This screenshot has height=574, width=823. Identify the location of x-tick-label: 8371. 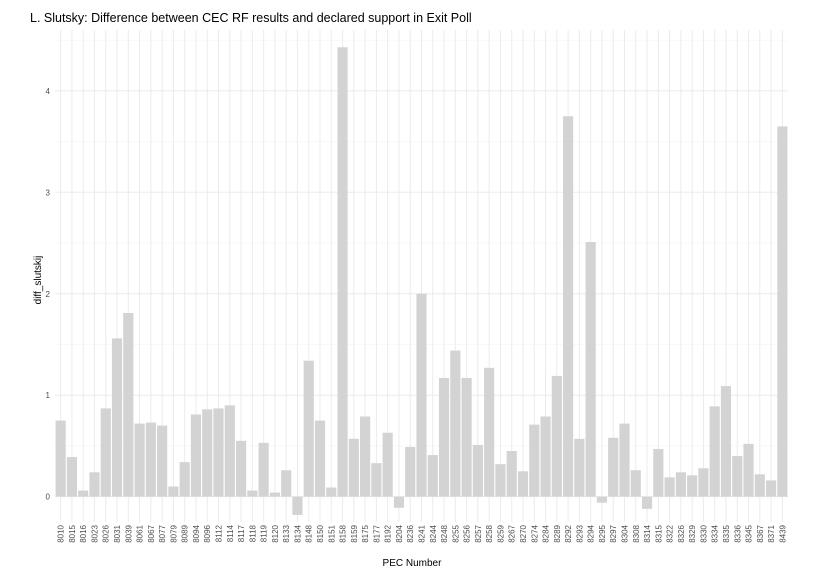
(771, 533).